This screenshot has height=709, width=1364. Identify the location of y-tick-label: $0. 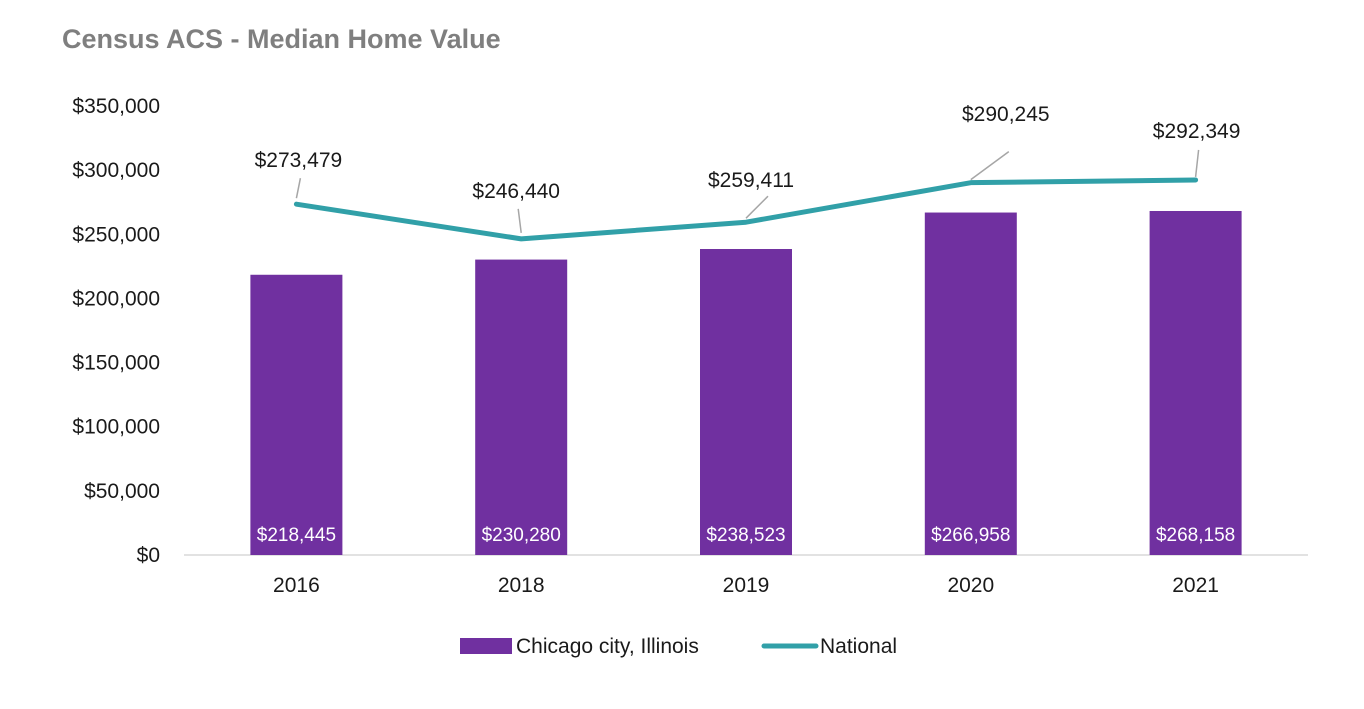
(148, 555).